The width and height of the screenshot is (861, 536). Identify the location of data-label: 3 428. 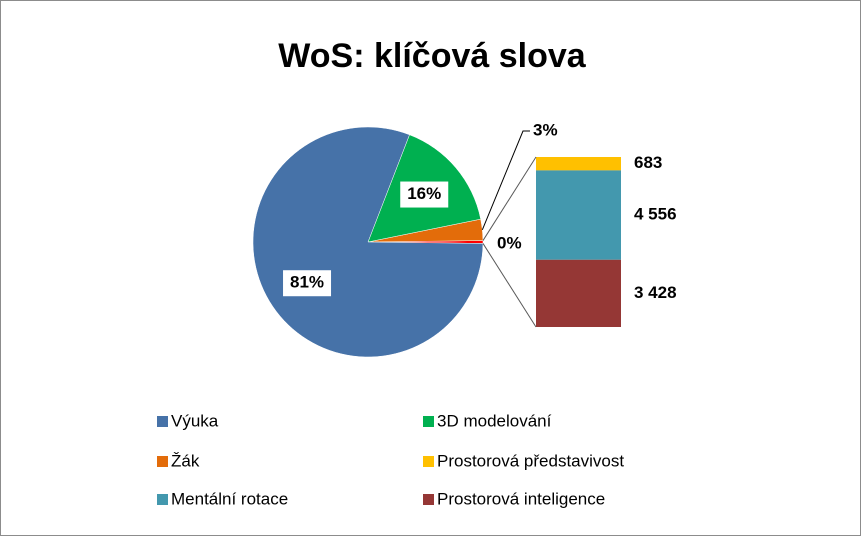
(655, 292).